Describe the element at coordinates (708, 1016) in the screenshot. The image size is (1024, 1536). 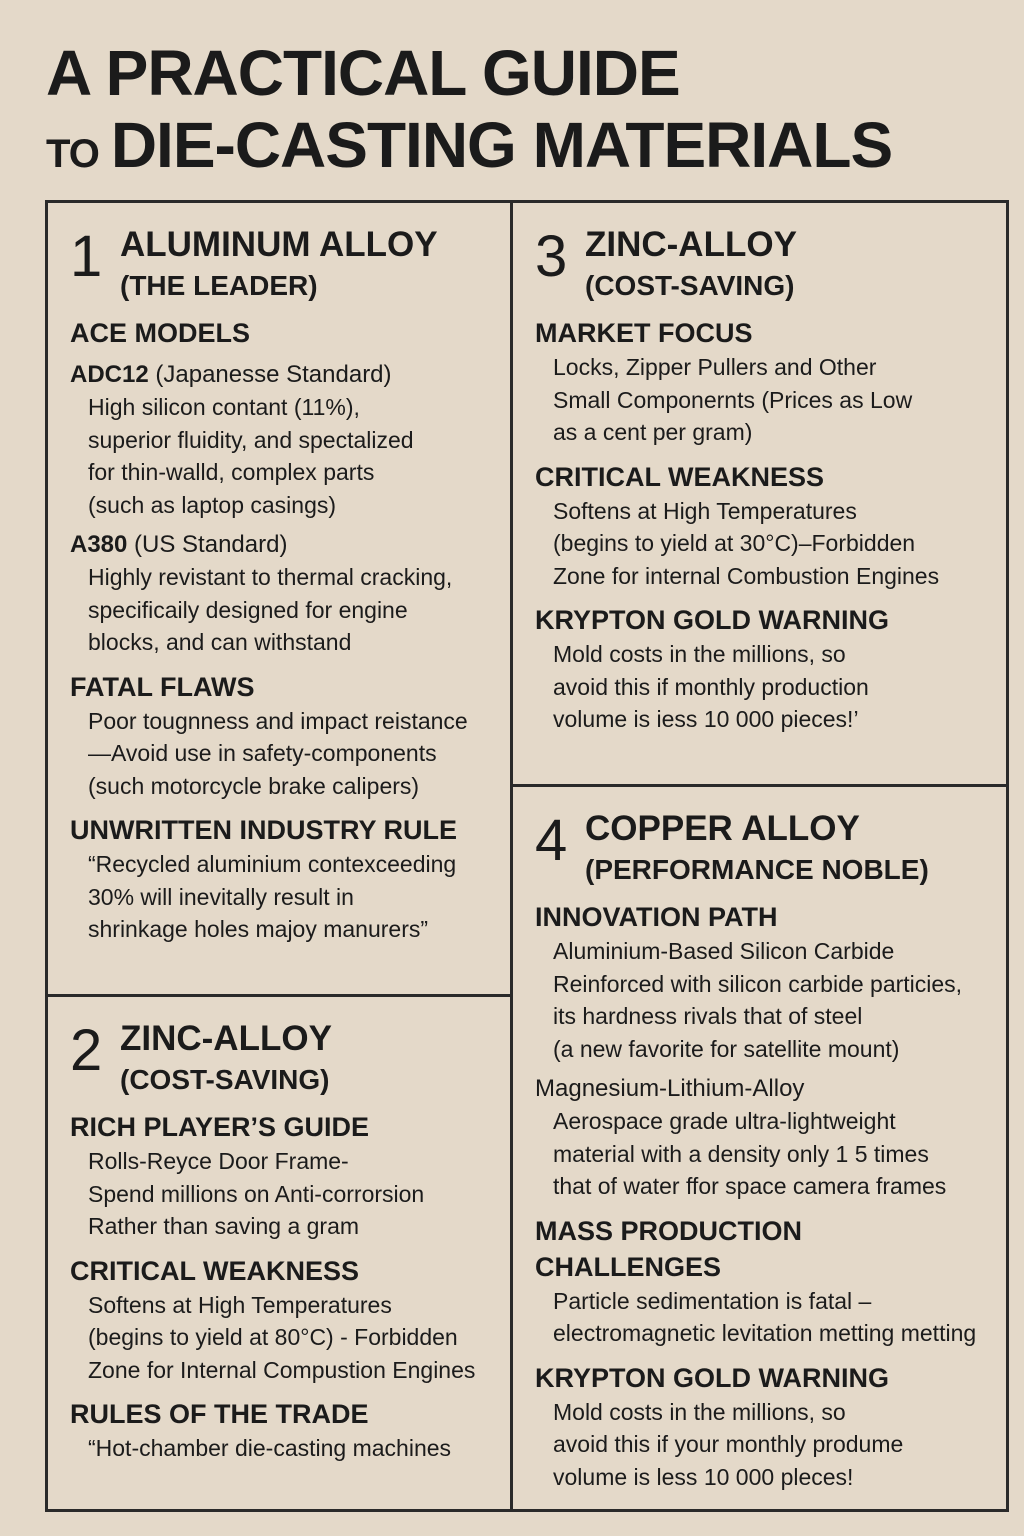
I see `body-line: its hardness rivals that of steel` at that location.